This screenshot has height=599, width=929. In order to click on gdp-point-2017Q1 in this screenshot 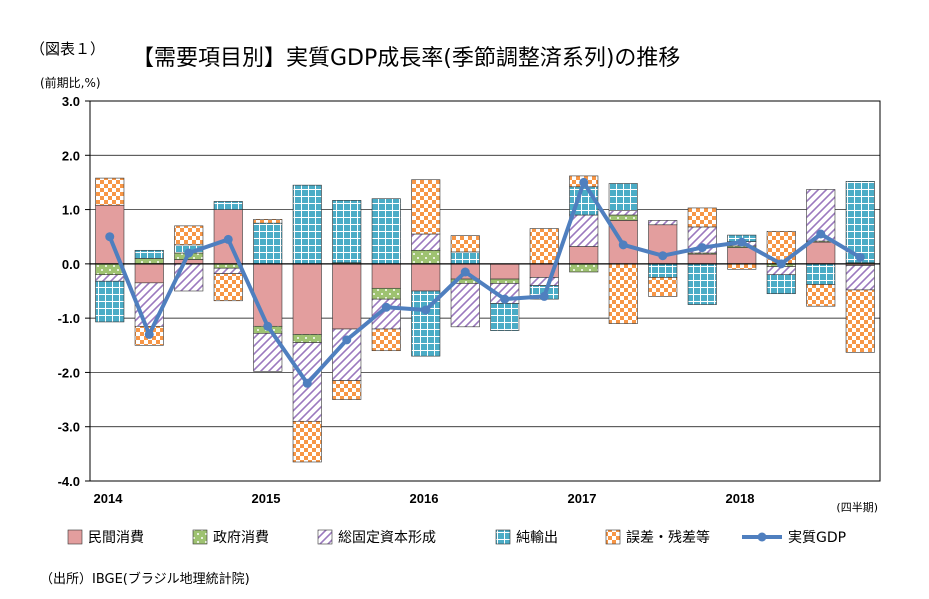, I will do `click(584, 182)`.